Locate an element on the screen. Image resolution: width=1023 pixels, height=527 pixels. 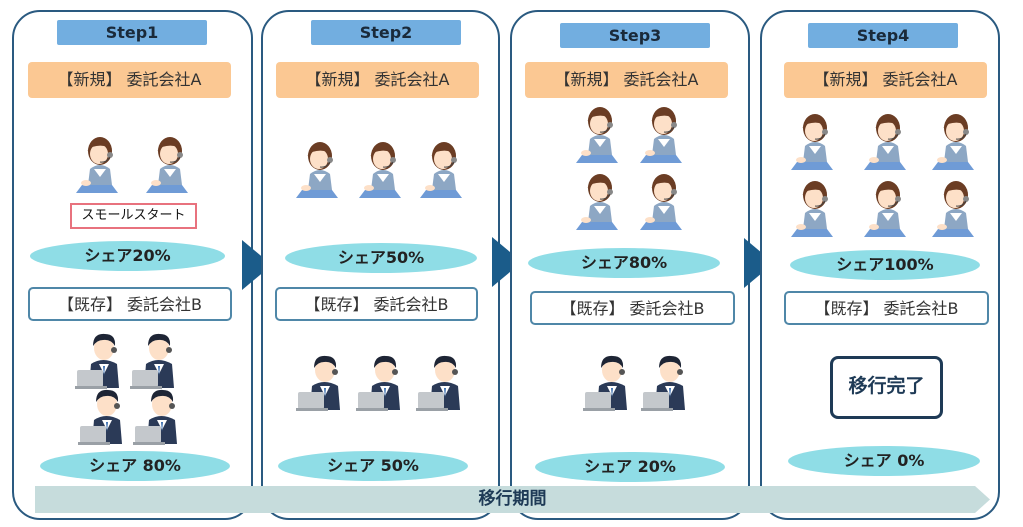
step3-company-a: 【新規】 委託会社A is located at coordinates (626, 80).